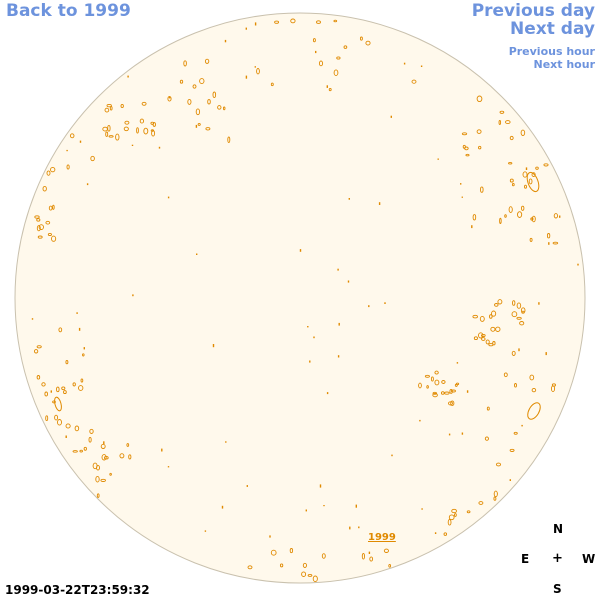 This screenshot has height=600, width=600. What do you see at coordinates (68, 11) in the screenshot?
I see `back-to-year-link: Back to 1999` at bounding box center [68, 11].